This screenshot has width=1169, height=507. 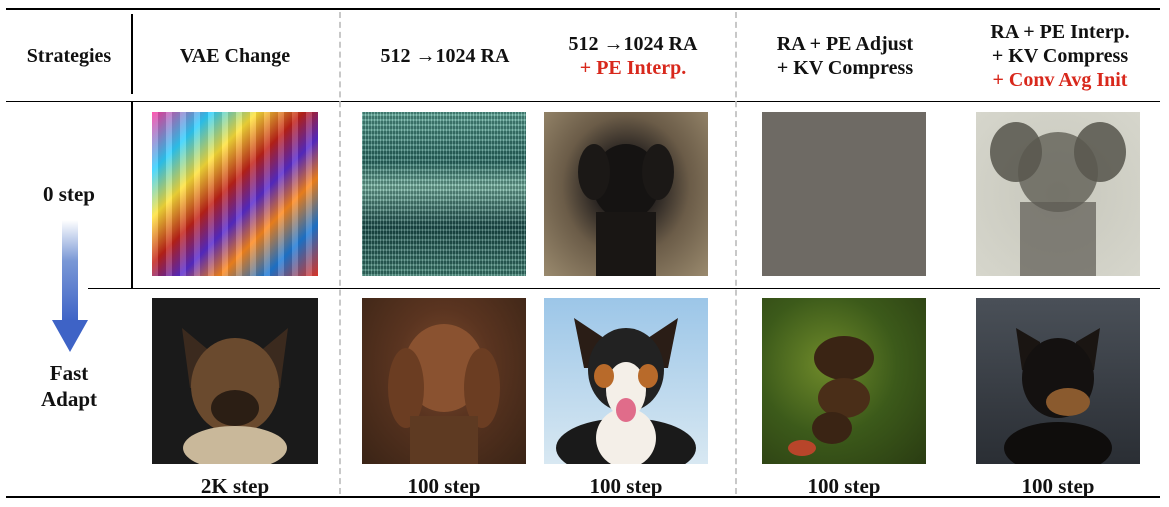 I want to click on image-pe-adjust-0-step, so click(x=844, y=194).